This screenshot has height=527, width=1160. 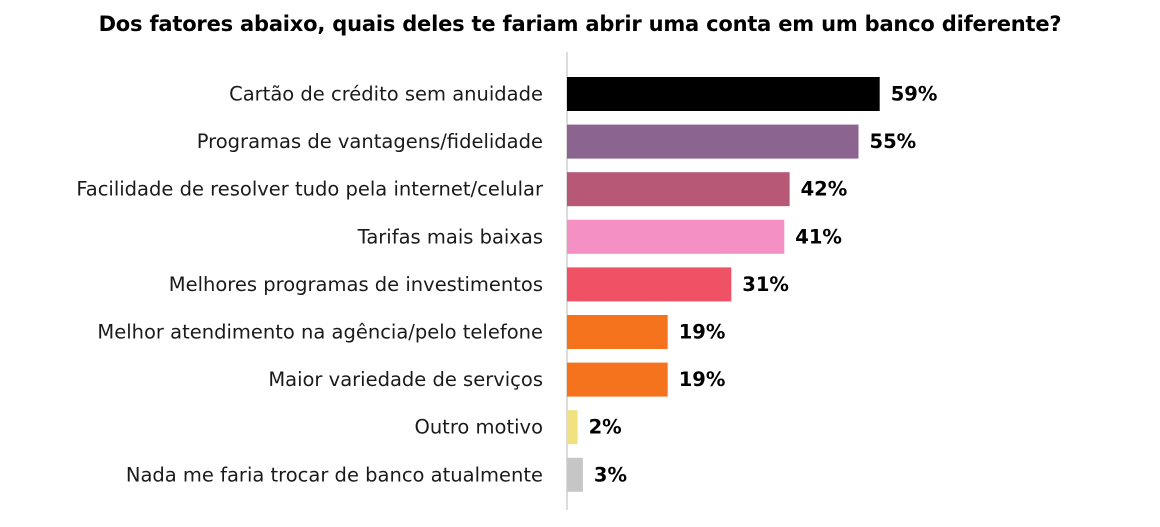 What do you see at coordinates (334, 474) in the screenshot?
I see `category-label: Nada me faria trocar de banco atualmente` at bounding box center [334, 474].